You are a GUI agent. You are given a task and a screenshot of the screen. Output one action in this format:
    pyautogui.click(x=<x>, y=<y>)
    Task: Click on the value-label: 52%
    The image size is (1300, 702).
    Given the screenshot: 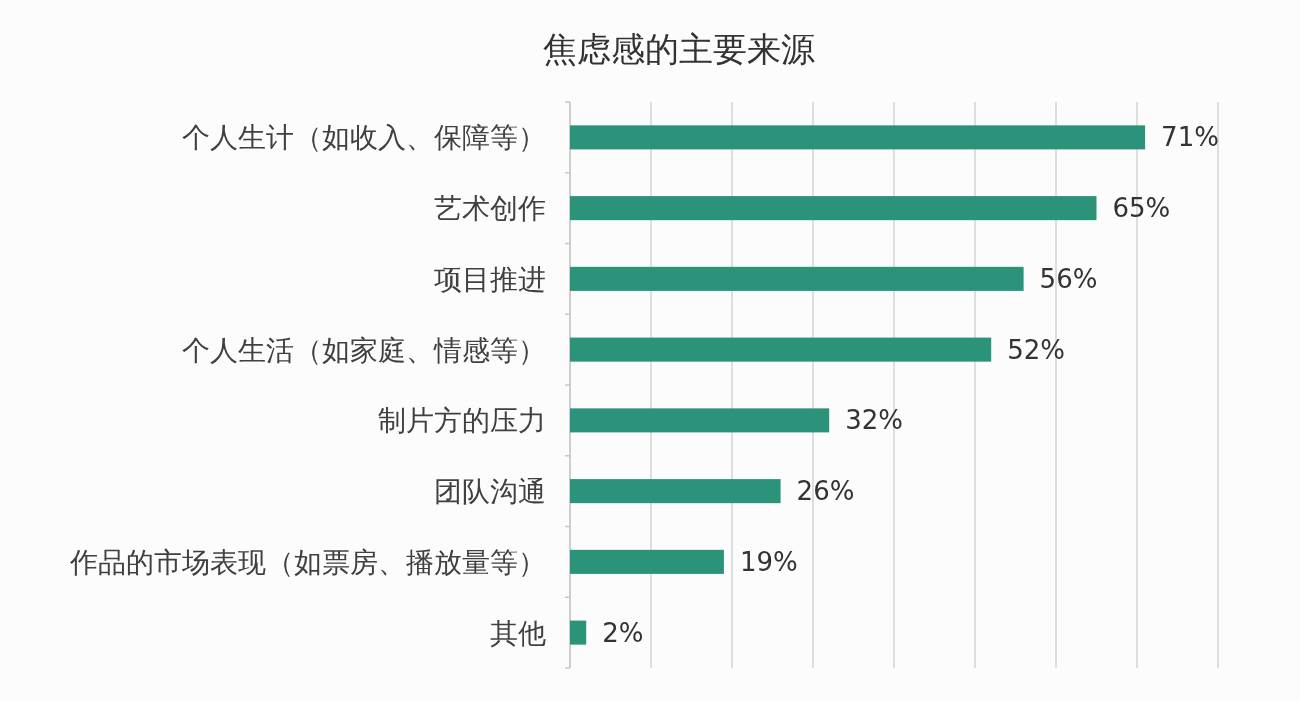 What is the action you would take?
    pyautogui.click(x=1036, y=349)
    